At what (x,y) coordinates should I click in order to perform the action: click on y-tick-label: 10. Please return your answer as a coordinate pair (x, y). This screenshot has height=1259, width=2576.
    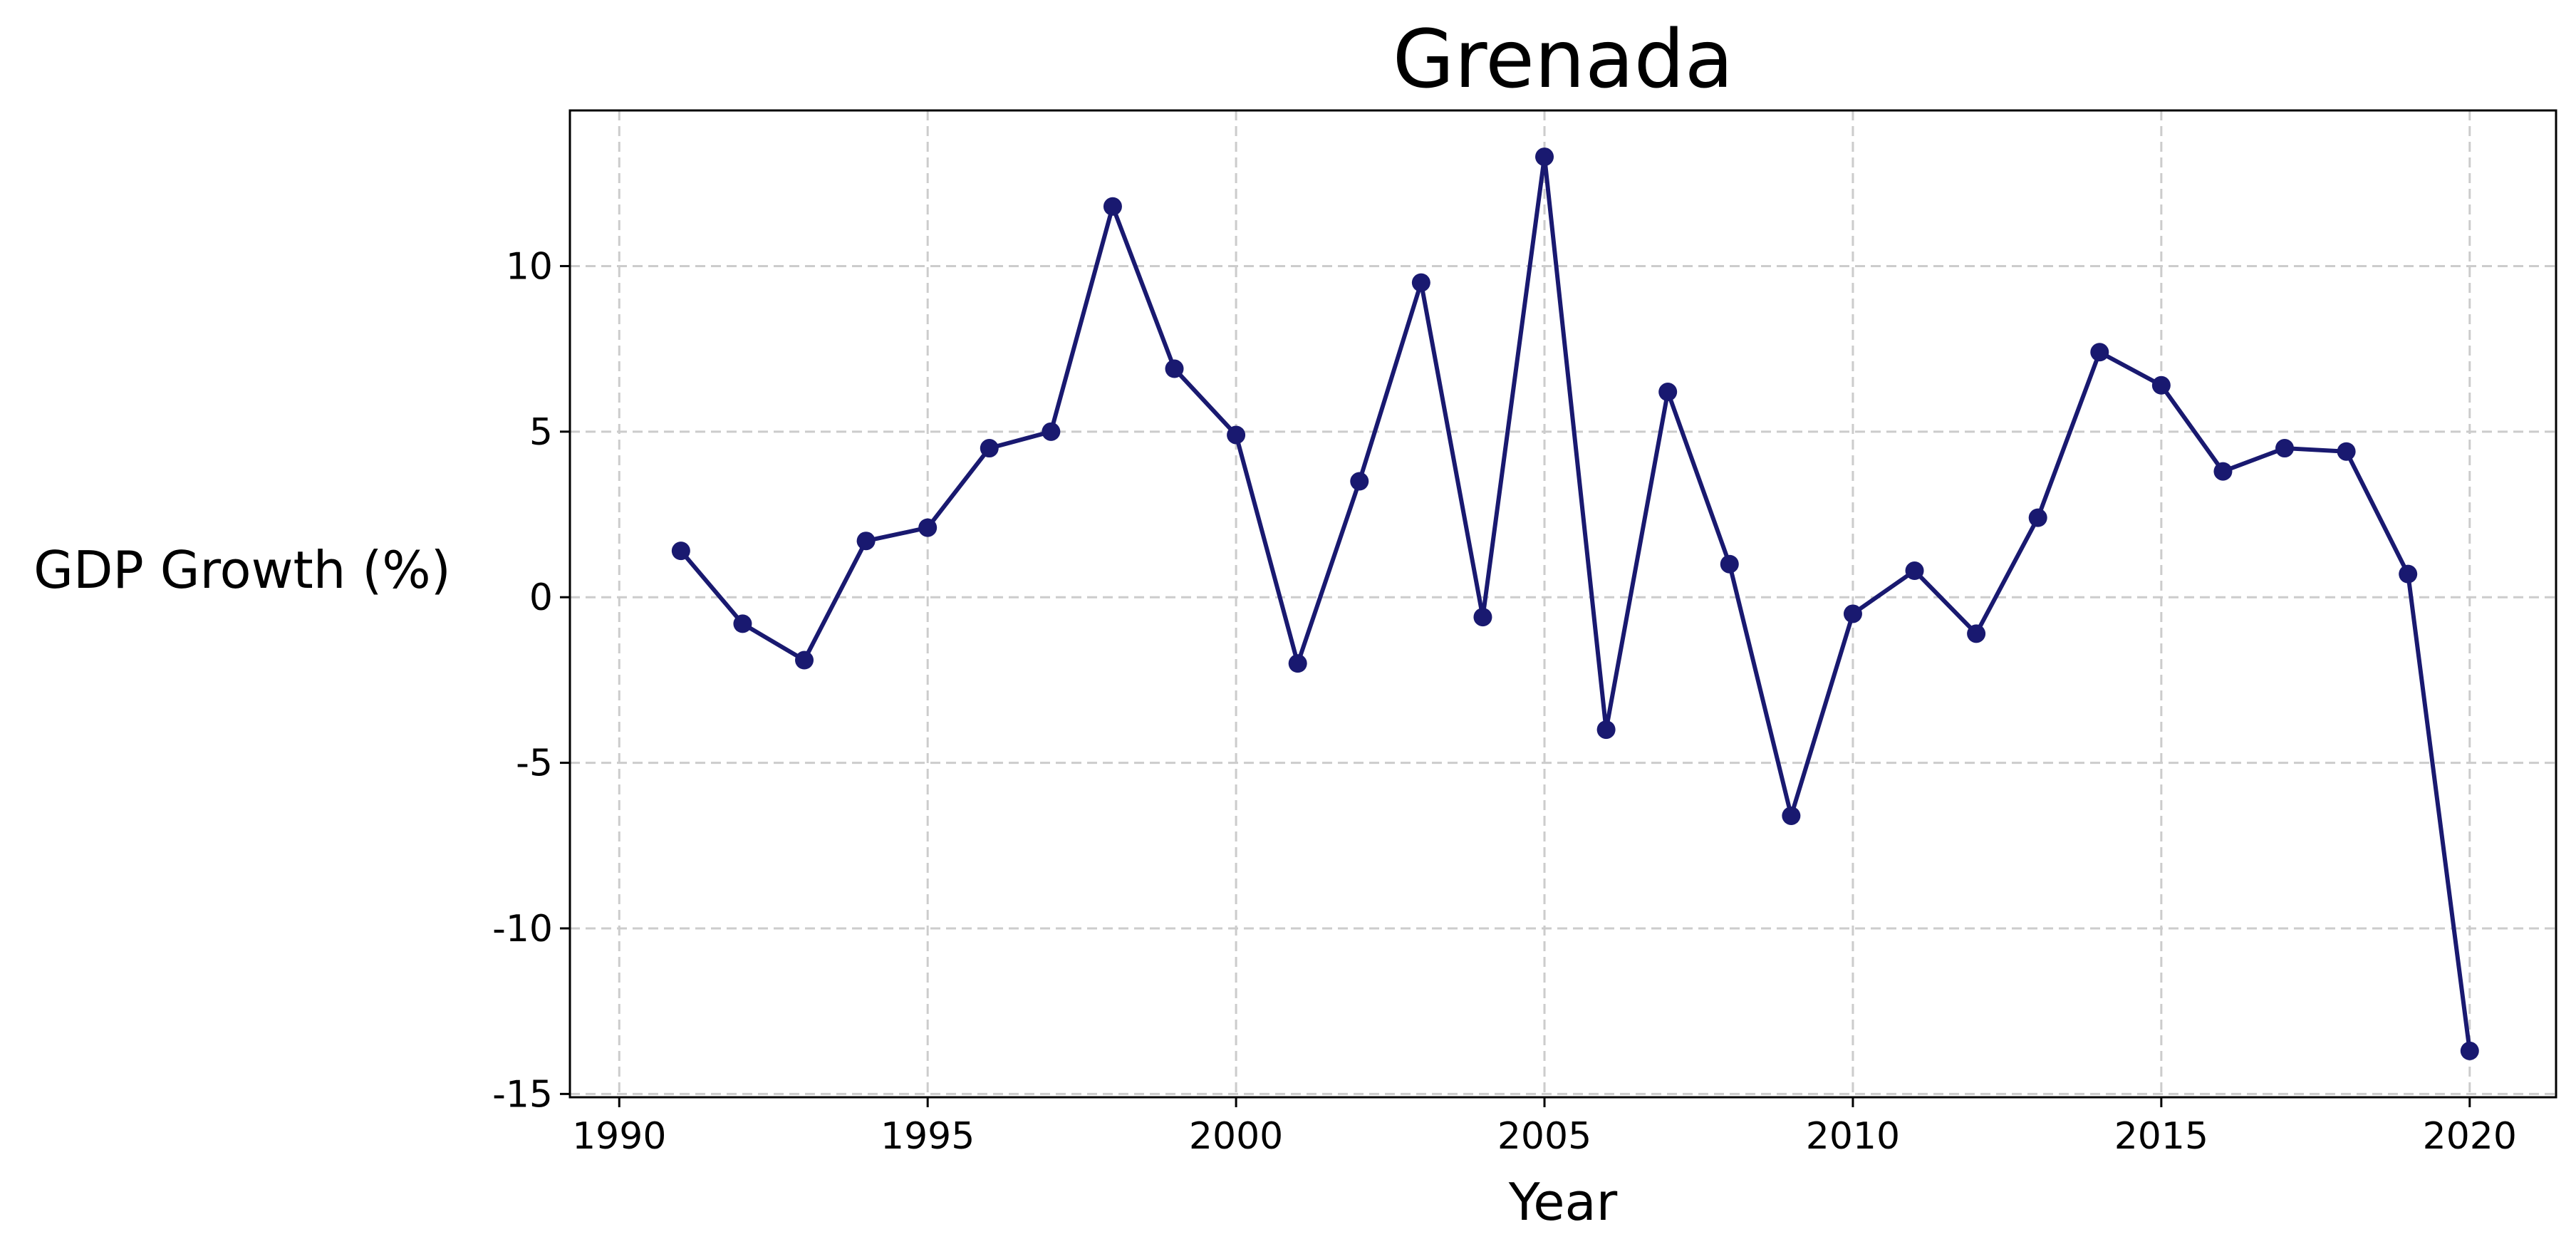
    Looking at the image, I should click on (529, 266).